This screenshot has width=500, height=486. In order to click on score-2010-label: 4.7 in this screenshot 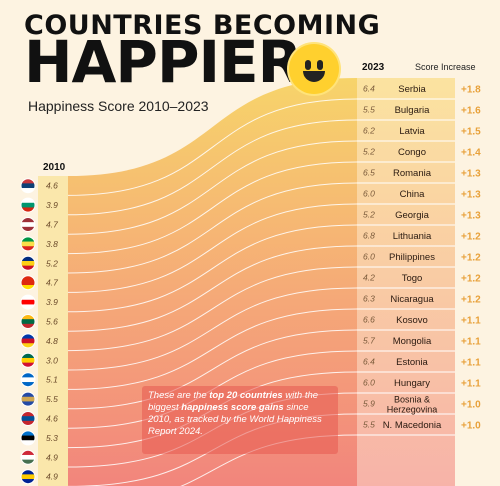, I will do `click(52, 283)`.